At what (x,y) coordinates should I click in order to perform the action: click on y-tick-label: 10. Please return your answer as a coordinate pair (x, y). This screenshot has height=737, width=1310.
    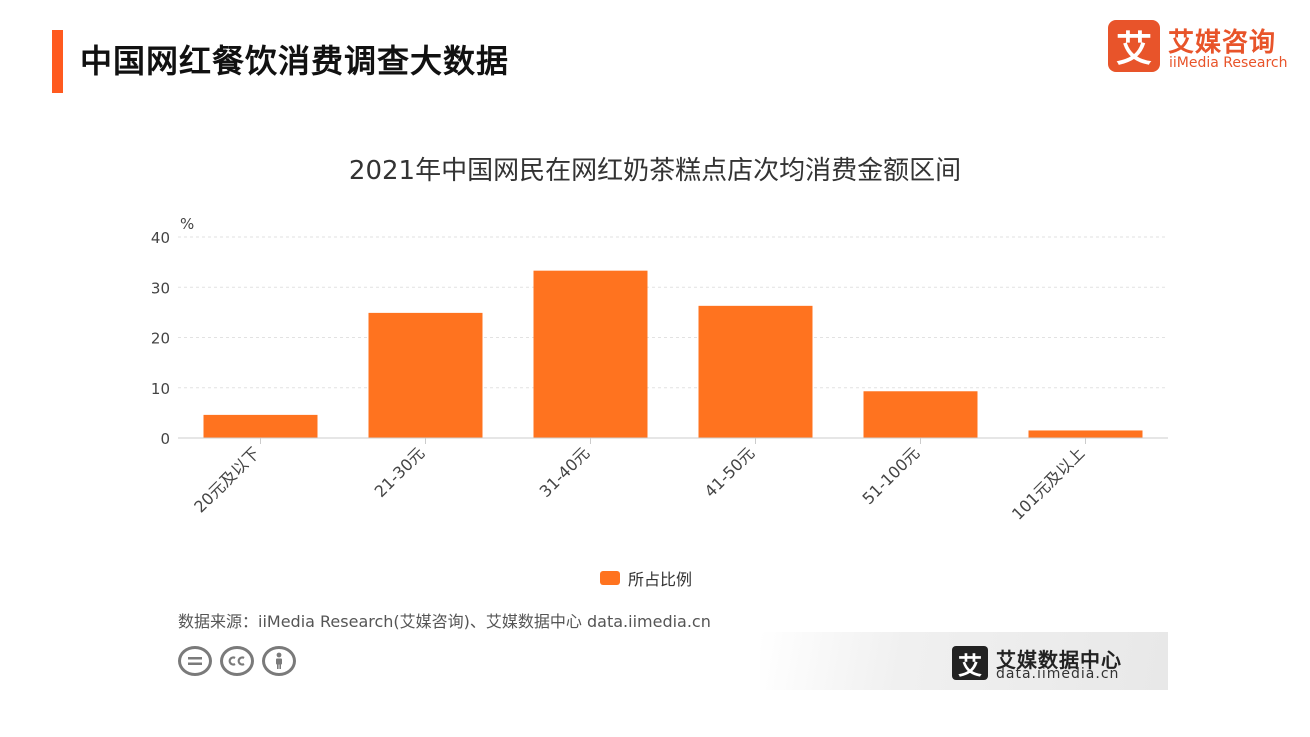
    Looking at the image, I should click on (160, 389).